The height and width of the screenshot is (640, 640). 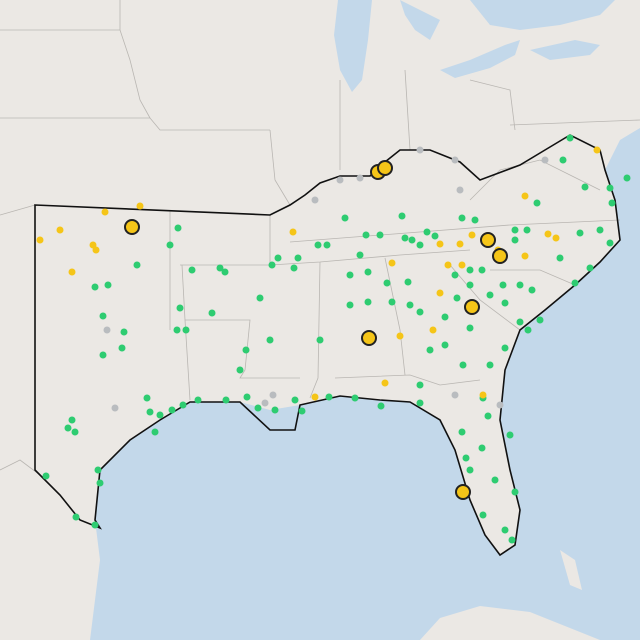 I want to click on island, so click(x=510, y=623).